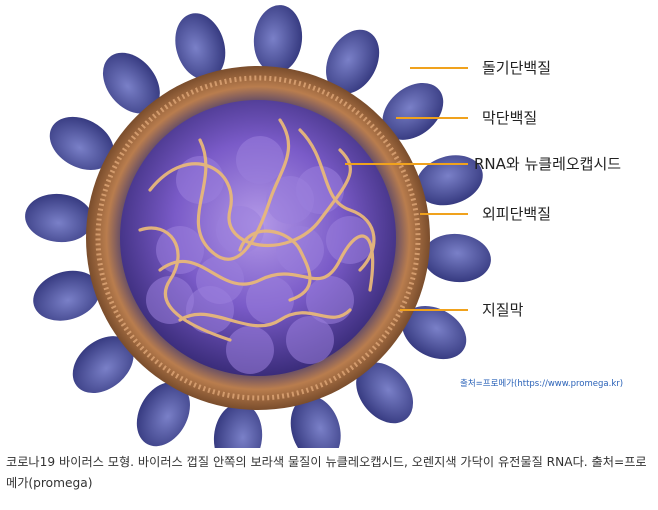 Image resolution: width=658 pixels, height=510 pixels. Describe the element at coordinates (541, 383) in the screenshot. I see `image-credit: 출처=프로메가(https://www.promega.kr)` at that location.